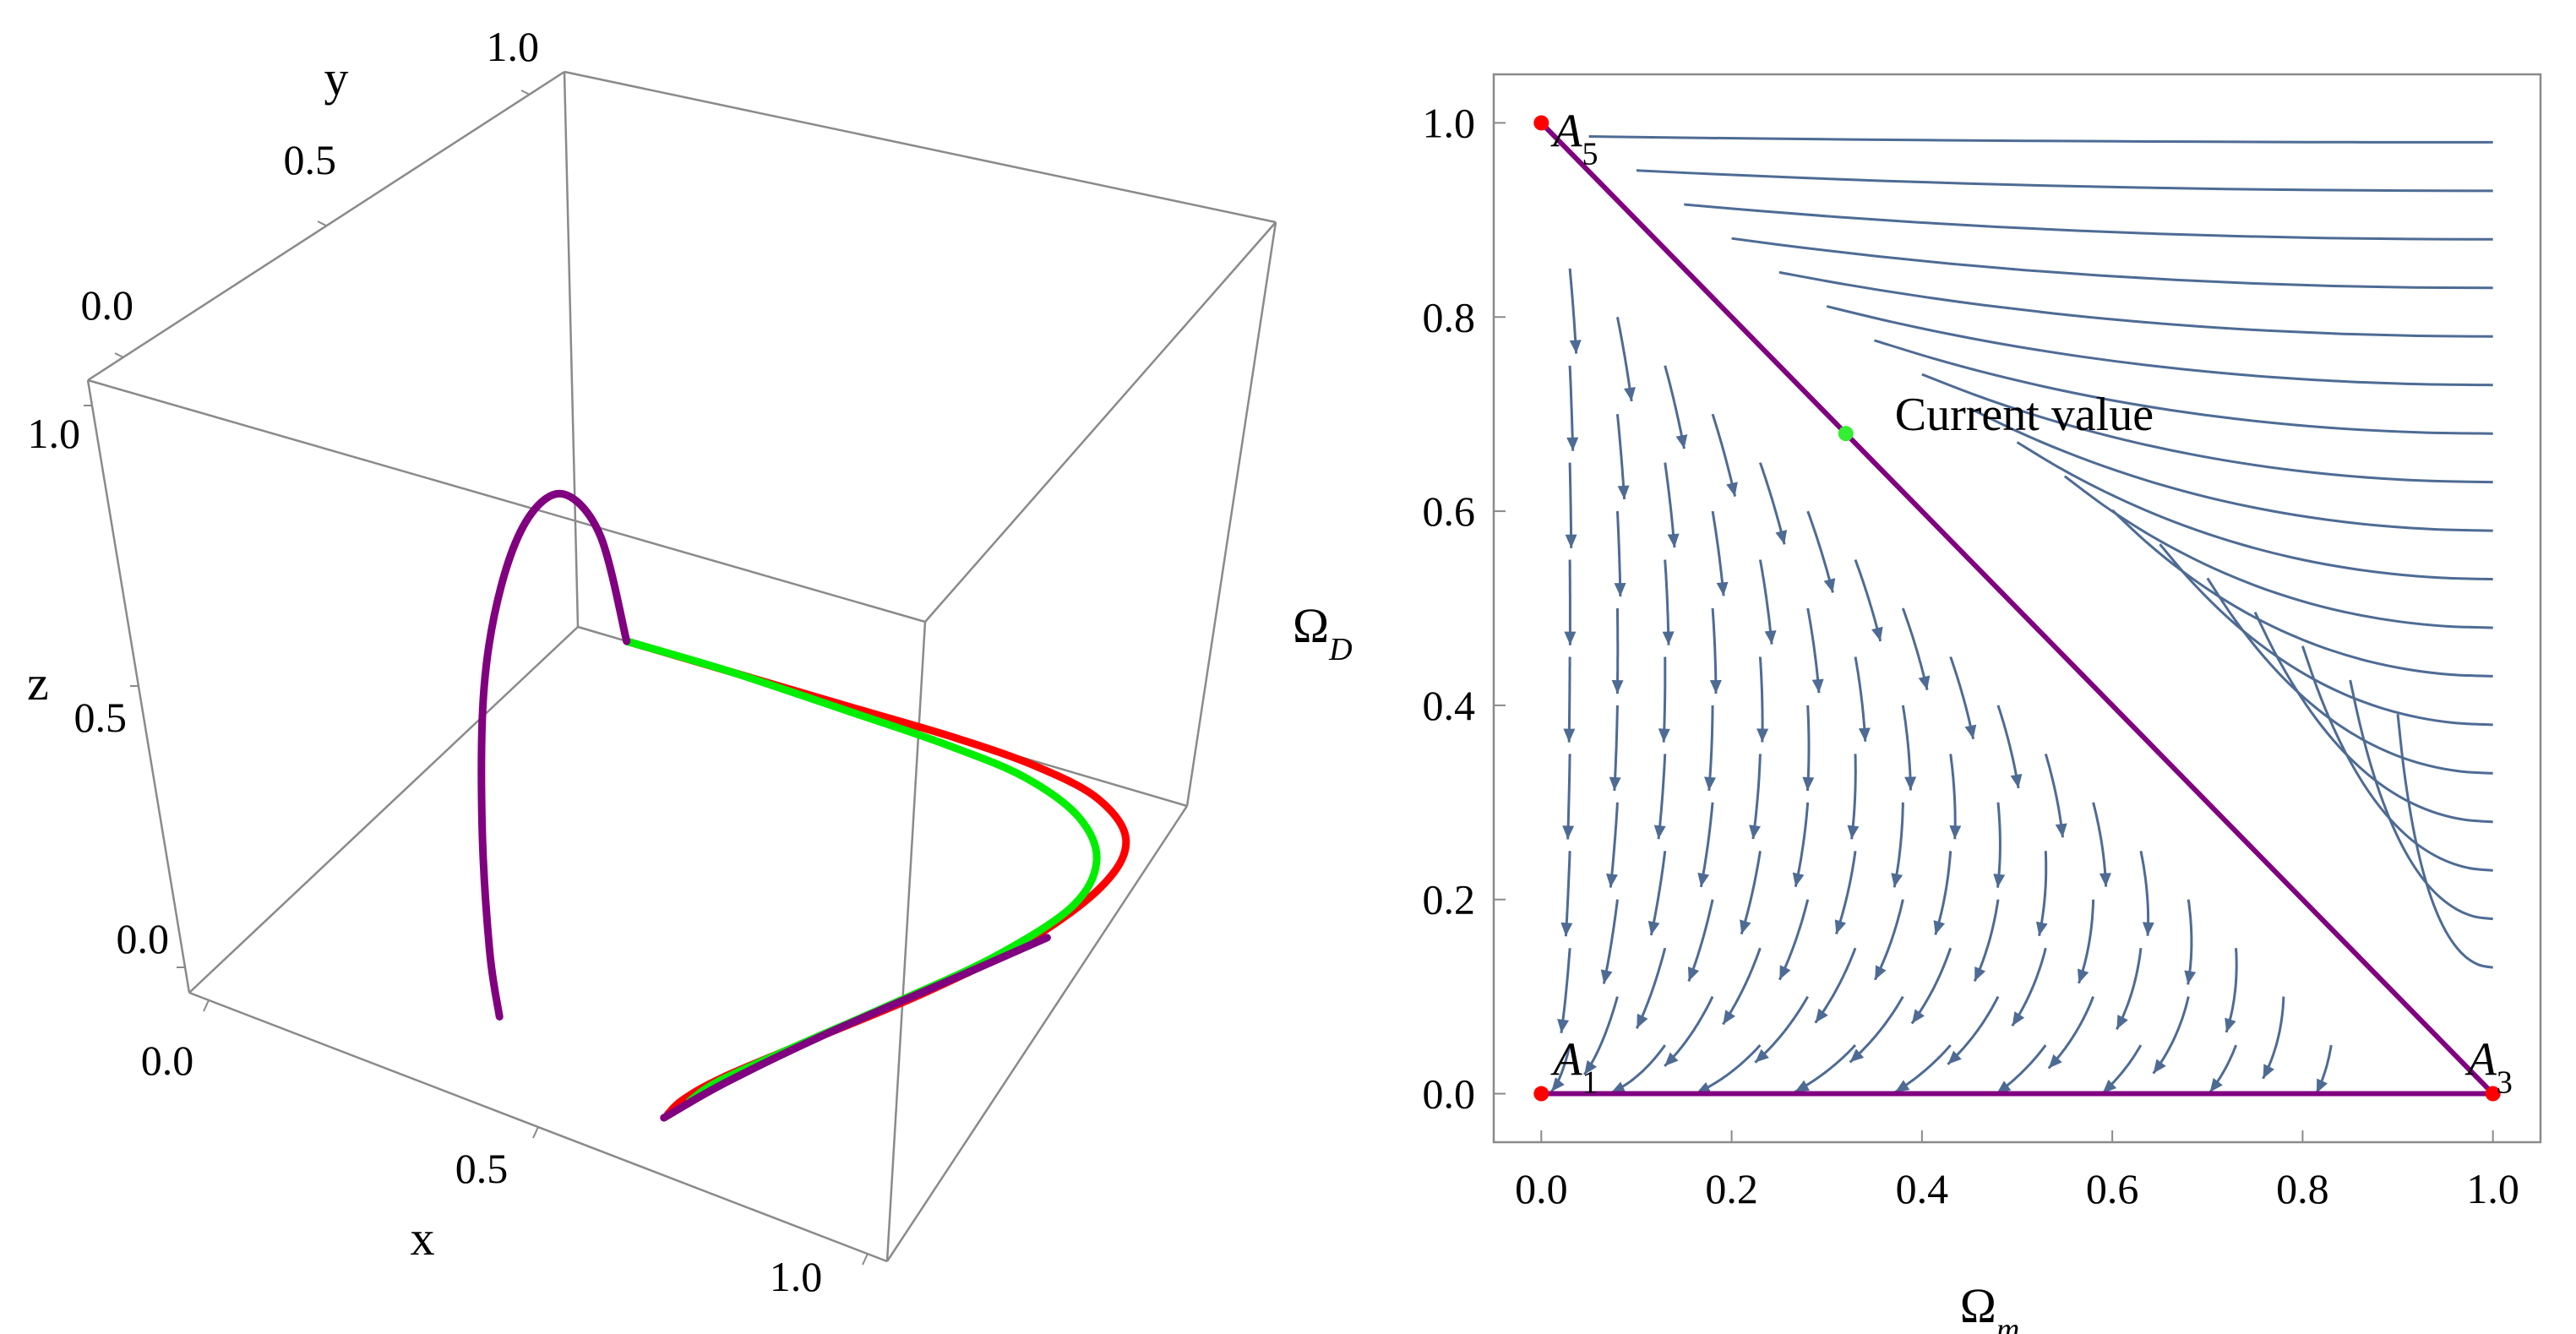 Image resolution: width=2576 pixels, height=1334 pixels. I want to click on y-tick-label: 0.4, so click(1449, 705).